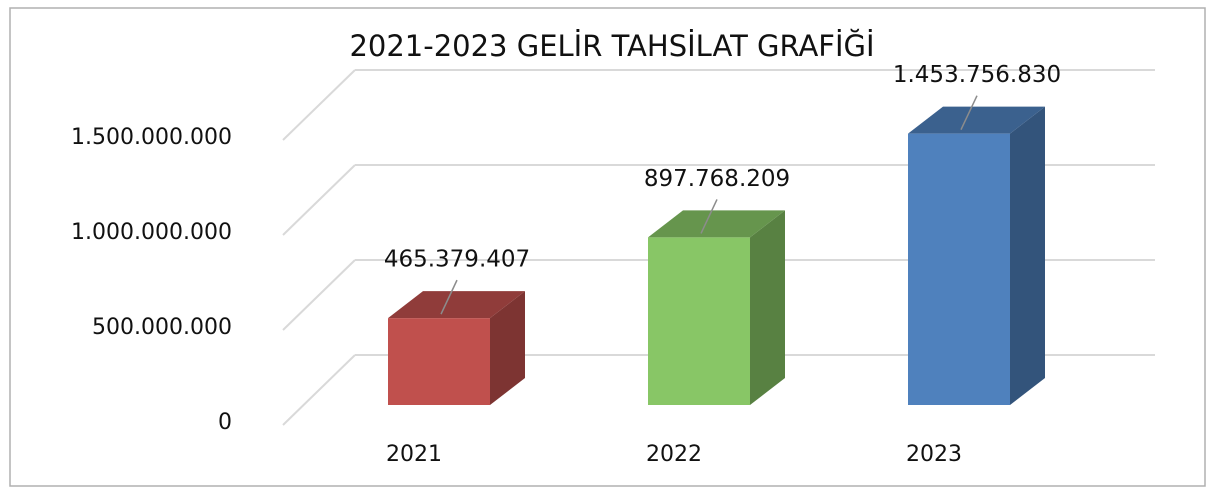 This screenshot has height=492, width=1215. Describe the element at coordinates (934, 454) in the screenshot. I see `x-tick-label: 2023` at that location.